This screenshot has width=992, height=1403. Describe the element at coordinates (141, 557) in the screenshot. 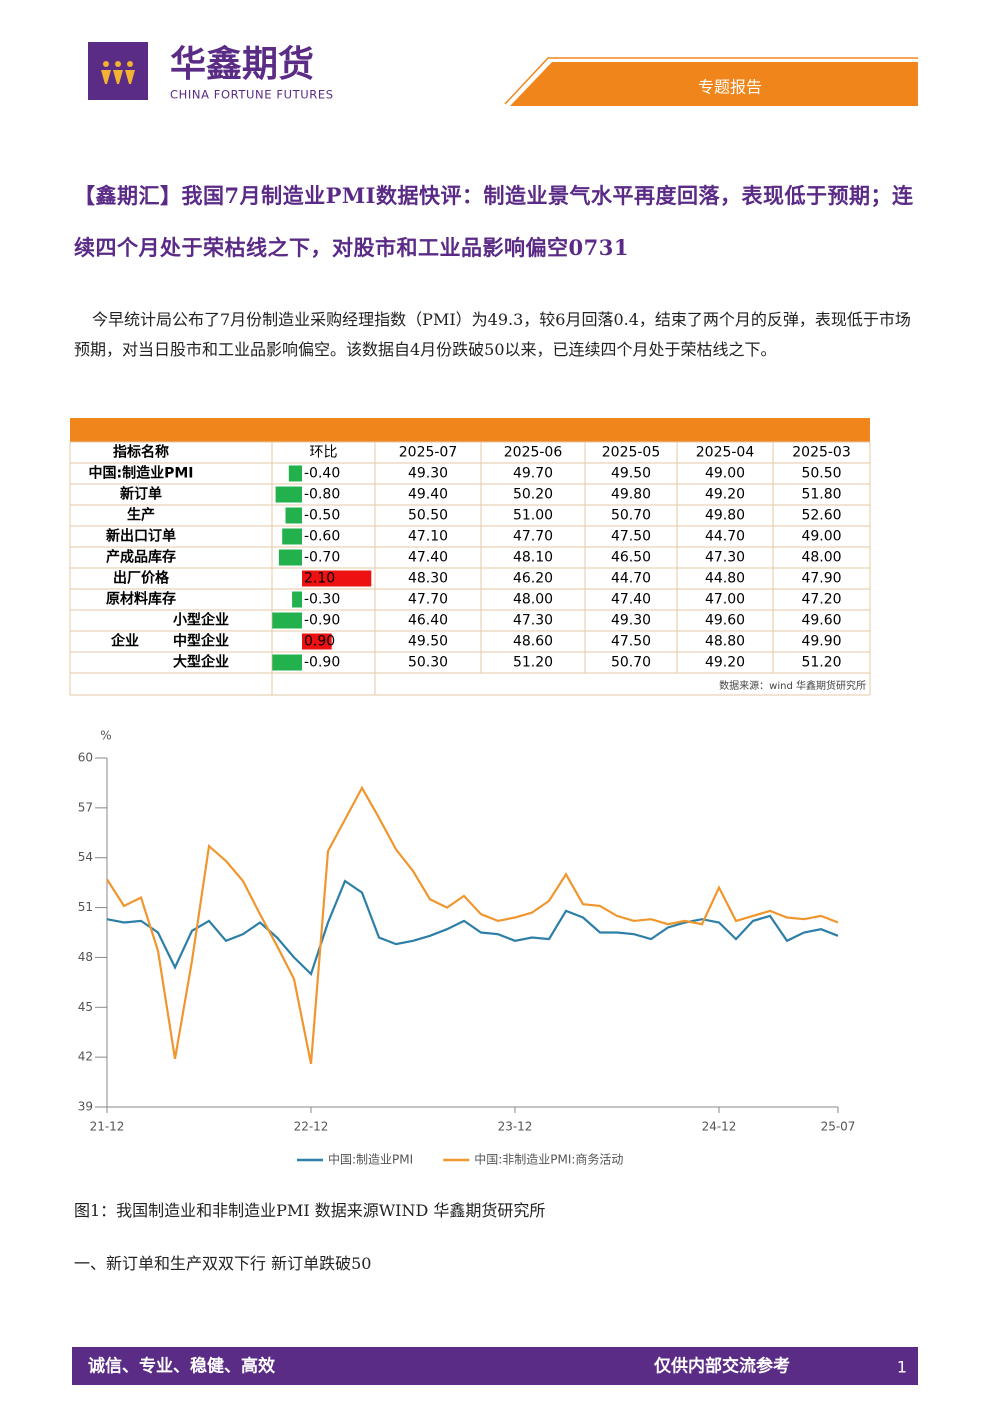

I see `row-label: 产成品库存` at that location.